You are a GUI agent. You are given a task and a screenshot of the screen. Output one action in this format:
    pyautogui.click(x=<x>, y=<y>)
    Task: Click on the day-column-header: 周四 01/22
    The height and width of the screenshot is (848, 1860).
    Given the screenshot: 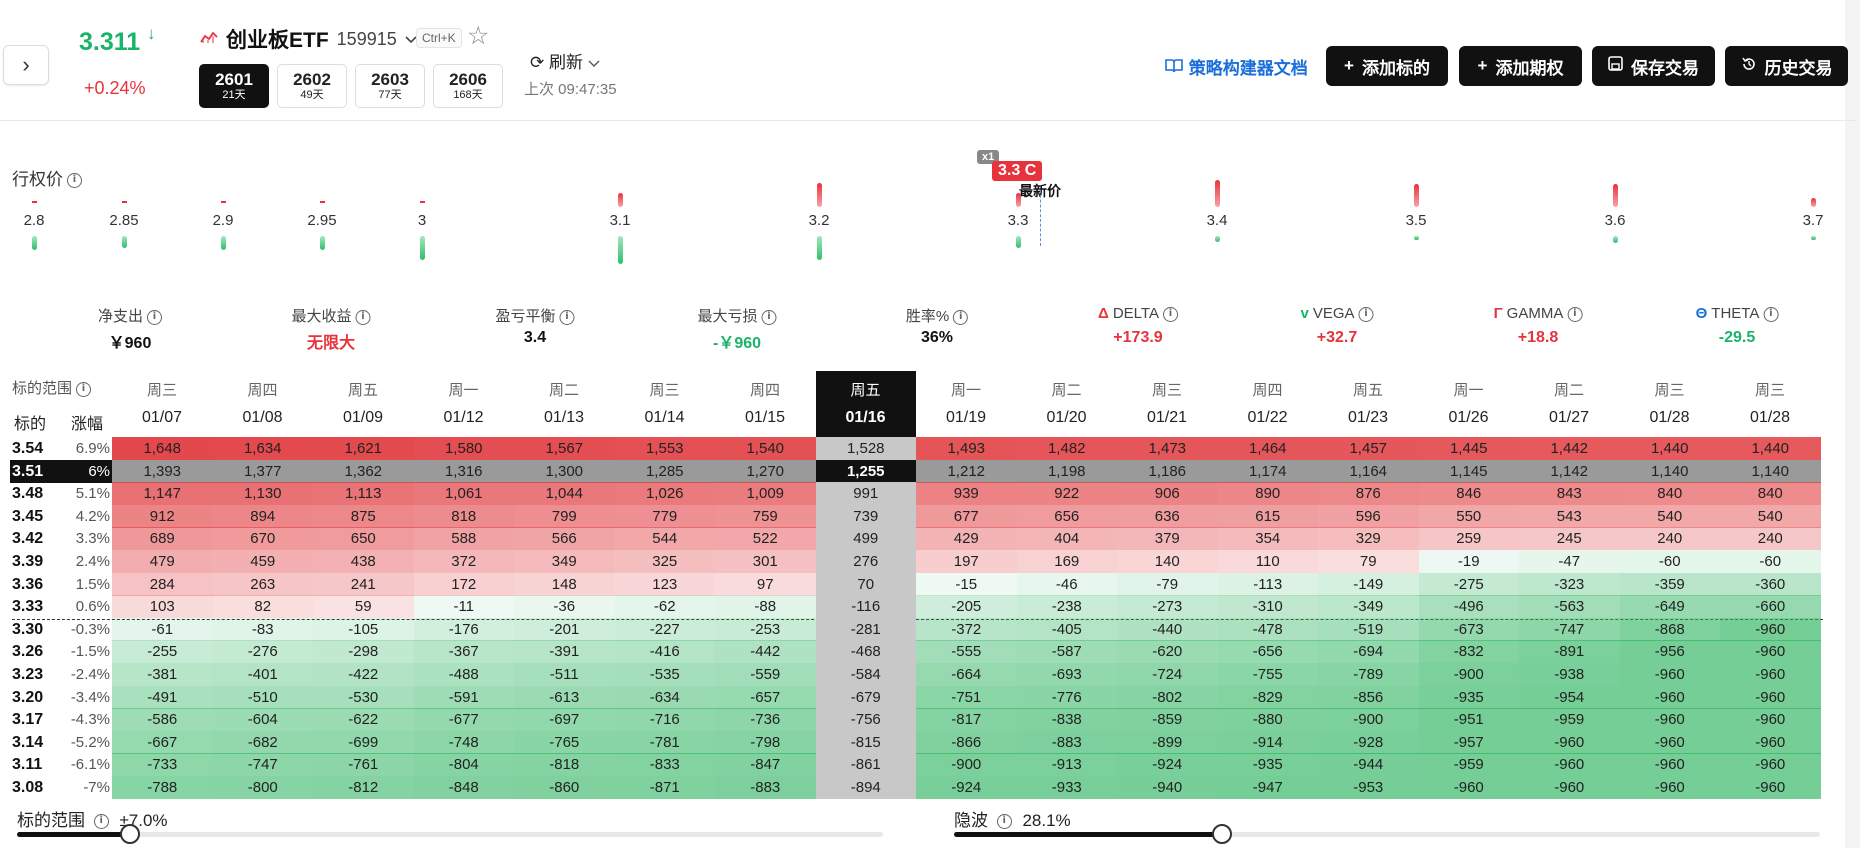 What is the action you would take?
    pyautogui.click(x=1268, y=420)
    